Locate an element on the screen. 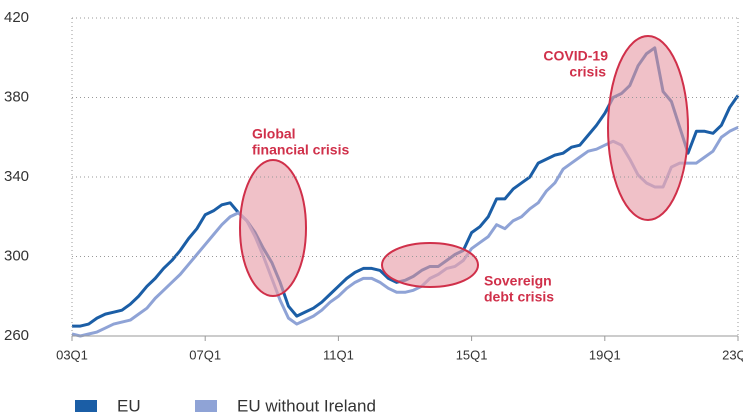 This screenshot has height=420, width=743. y-tick-label: 340 is located at coordinates (16, 176).